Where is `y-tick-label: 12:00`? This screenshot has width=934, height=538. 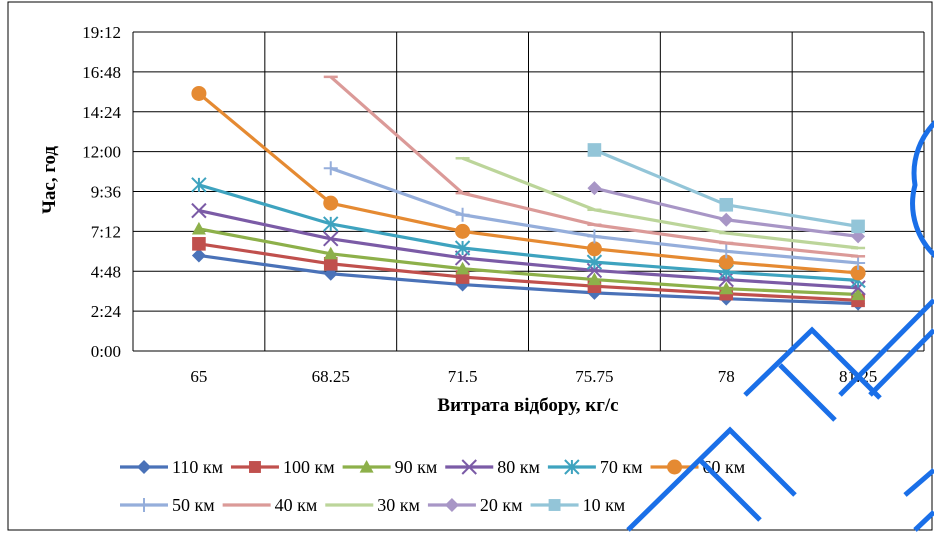
y-tick-label: 12:00 is located at coordinates (101, 152).